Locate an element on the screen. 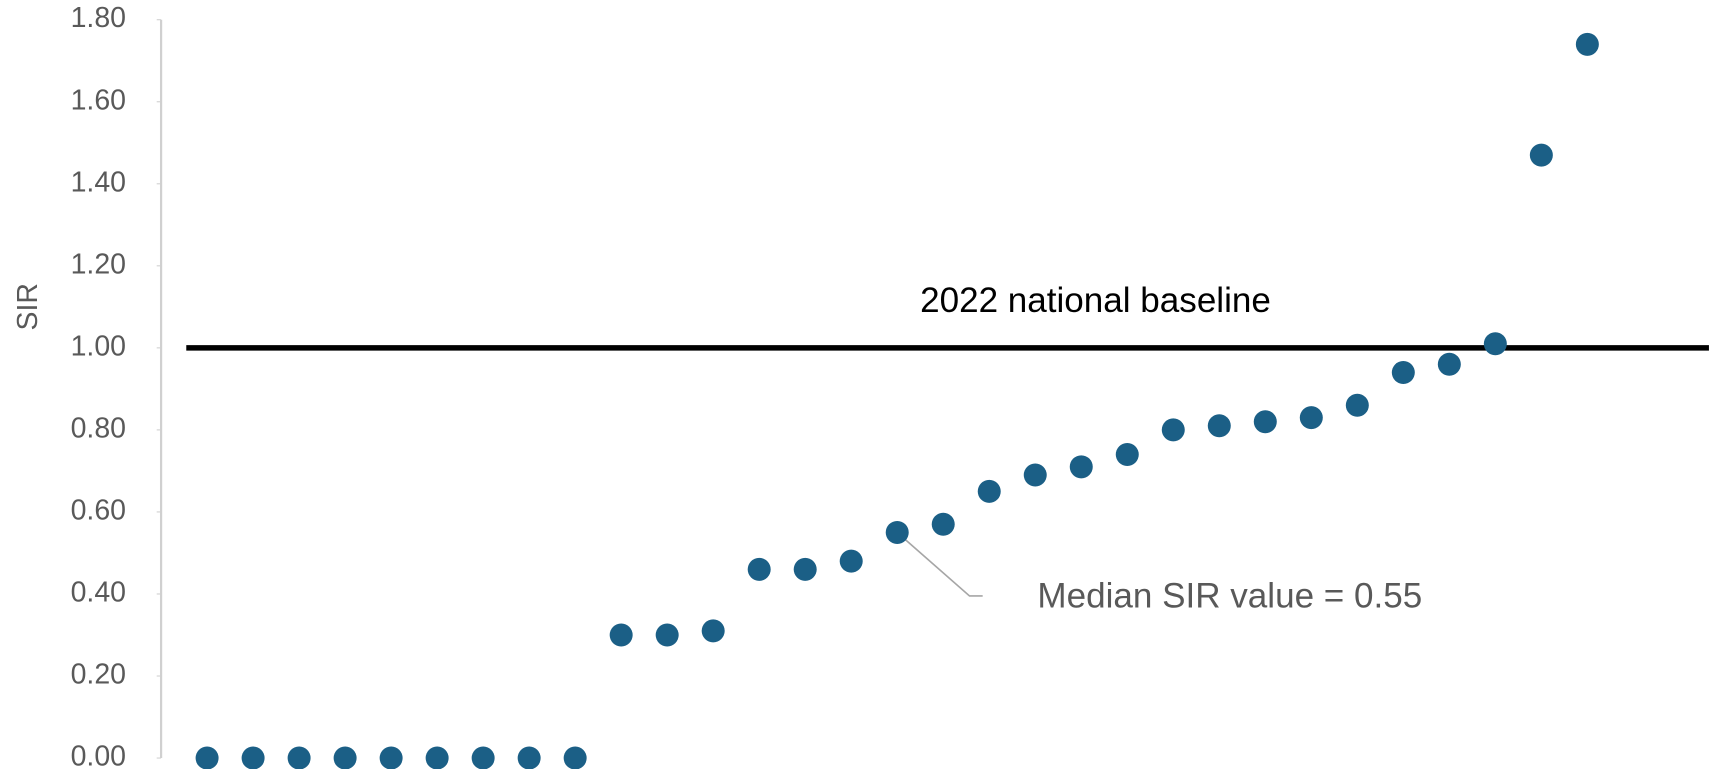 This screenshot has height=769, width=1709. y-tick-label: 0.60 is located at coordinates (98, 510).